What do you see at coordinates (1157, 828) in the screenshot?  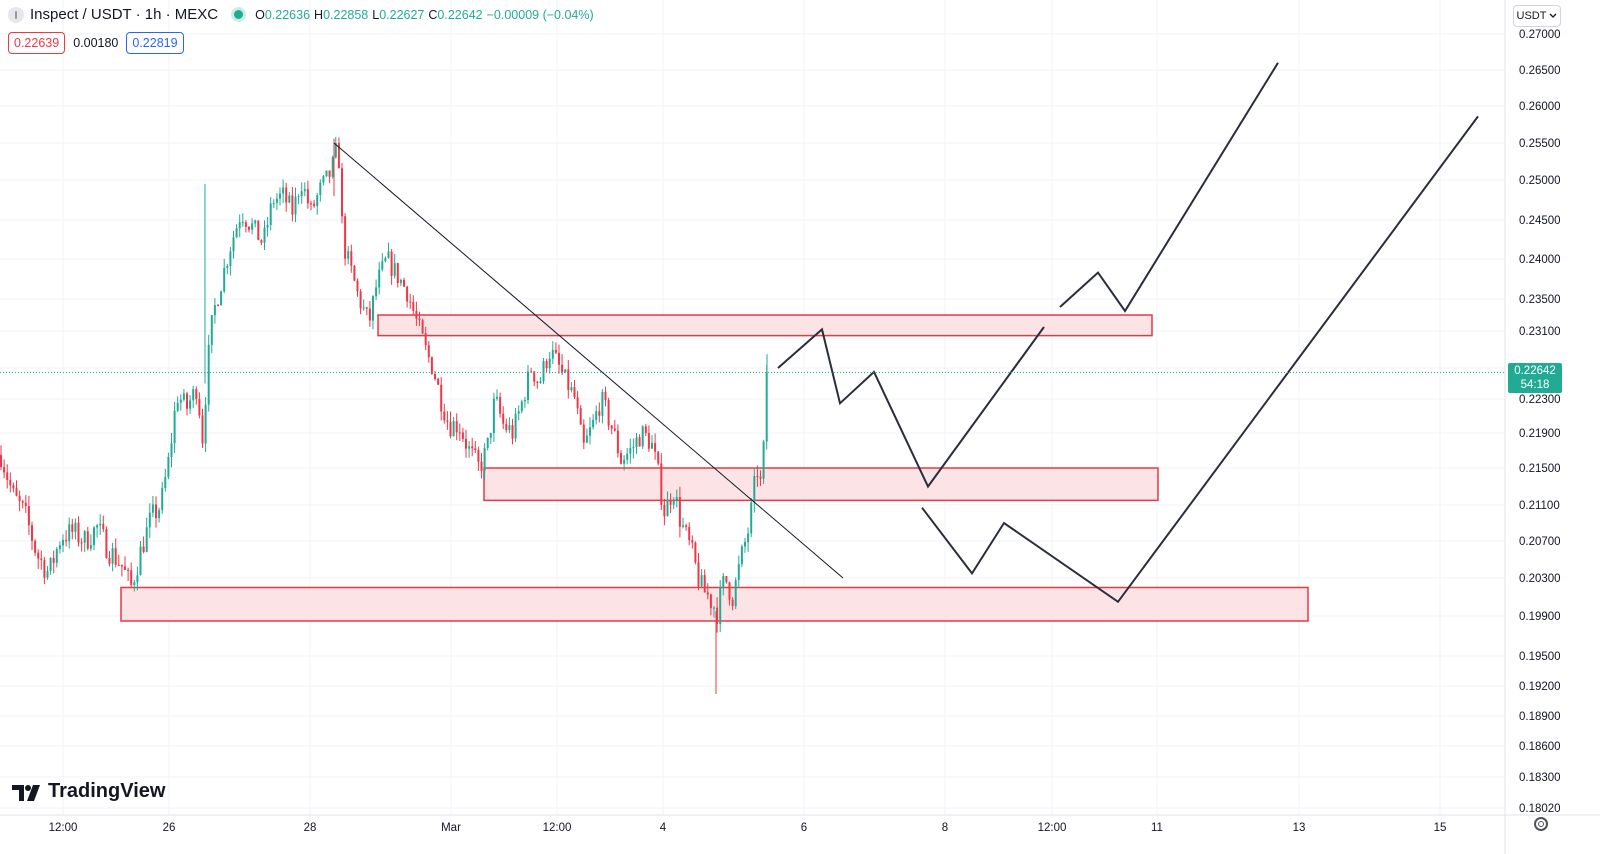 I see `time-tick-label: 11` at bounding box center [1157, 828].